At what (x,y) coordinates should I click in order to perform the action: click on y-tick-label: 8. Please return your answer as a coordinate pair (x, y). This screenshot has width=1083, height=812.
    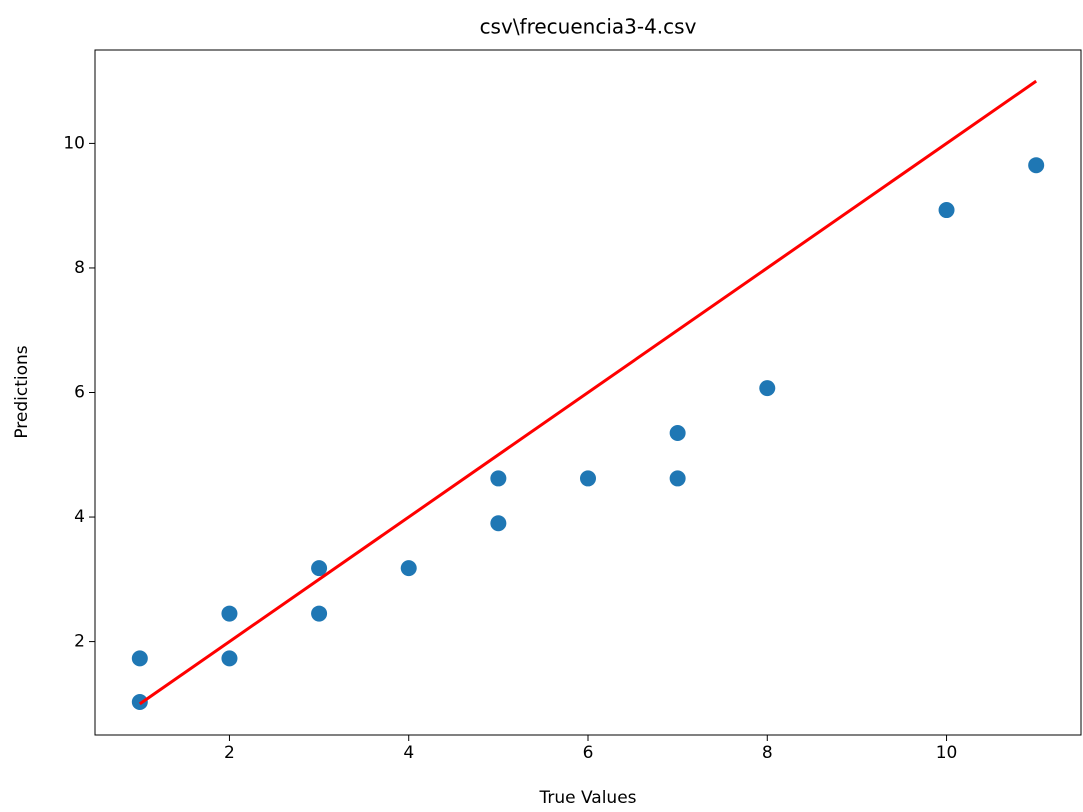
    Looking at the image, I should click on (79, 268).